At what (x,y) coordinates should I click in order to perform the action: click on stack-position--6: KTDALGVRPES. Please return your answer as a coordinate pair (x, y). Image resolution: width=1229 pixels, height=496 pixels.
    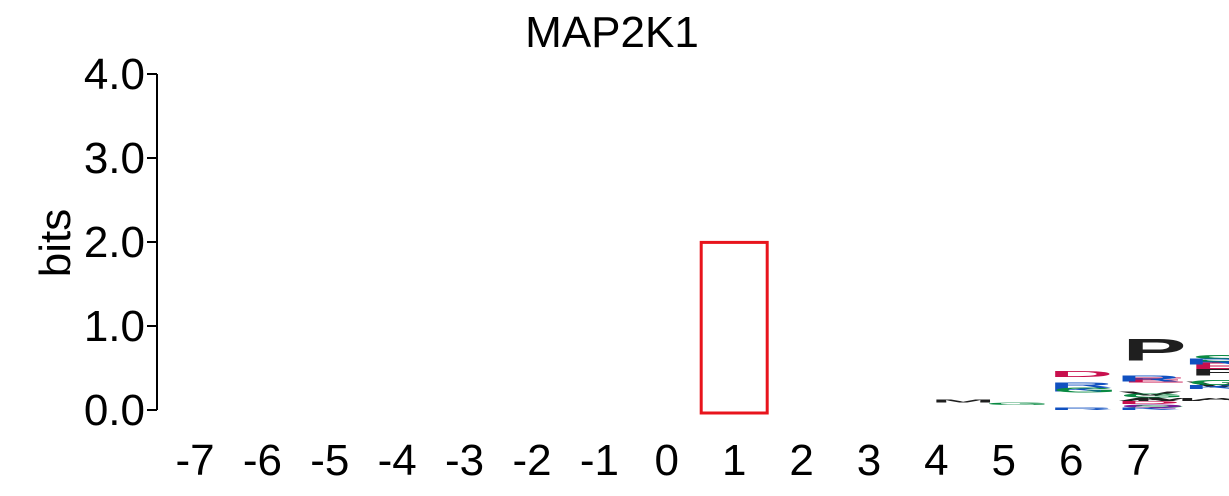
    Looking at the image, I should click on (1141, 382).